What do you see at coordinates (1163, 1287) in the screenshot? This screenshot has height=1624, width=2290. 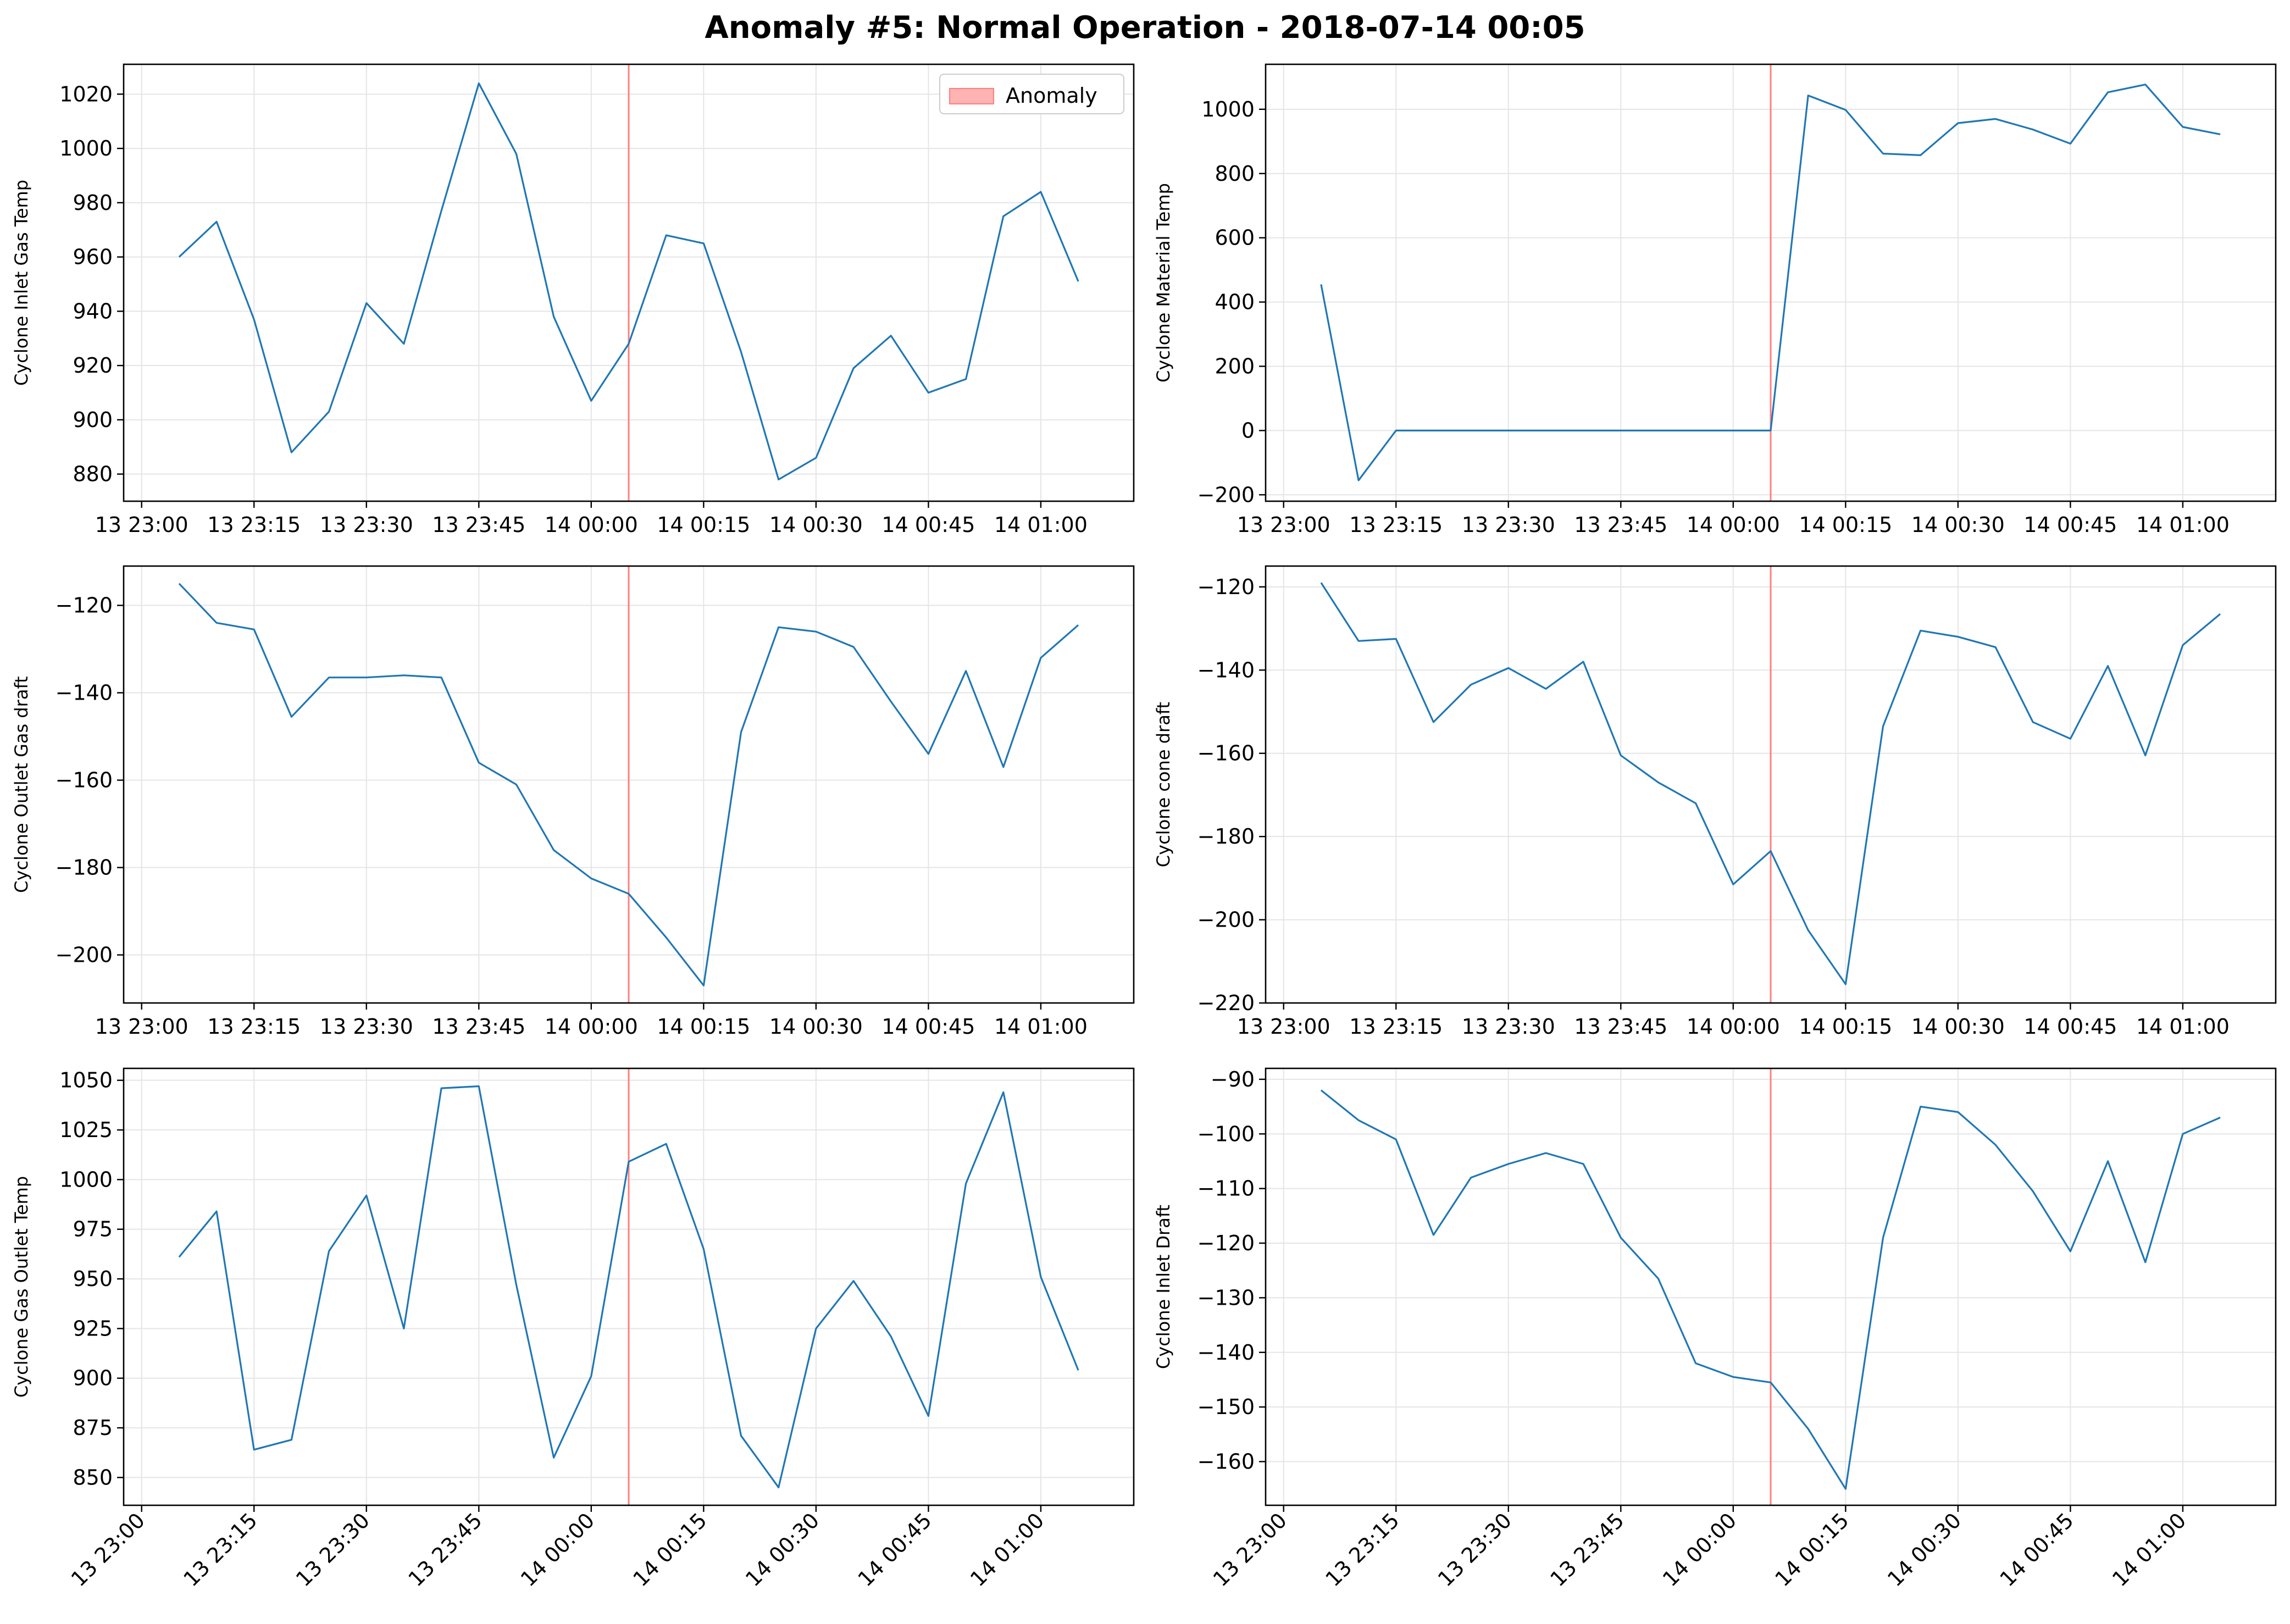 I see `y-axis-label: Cyclone Inlet Draft` at bounding box center [1163, 1287].